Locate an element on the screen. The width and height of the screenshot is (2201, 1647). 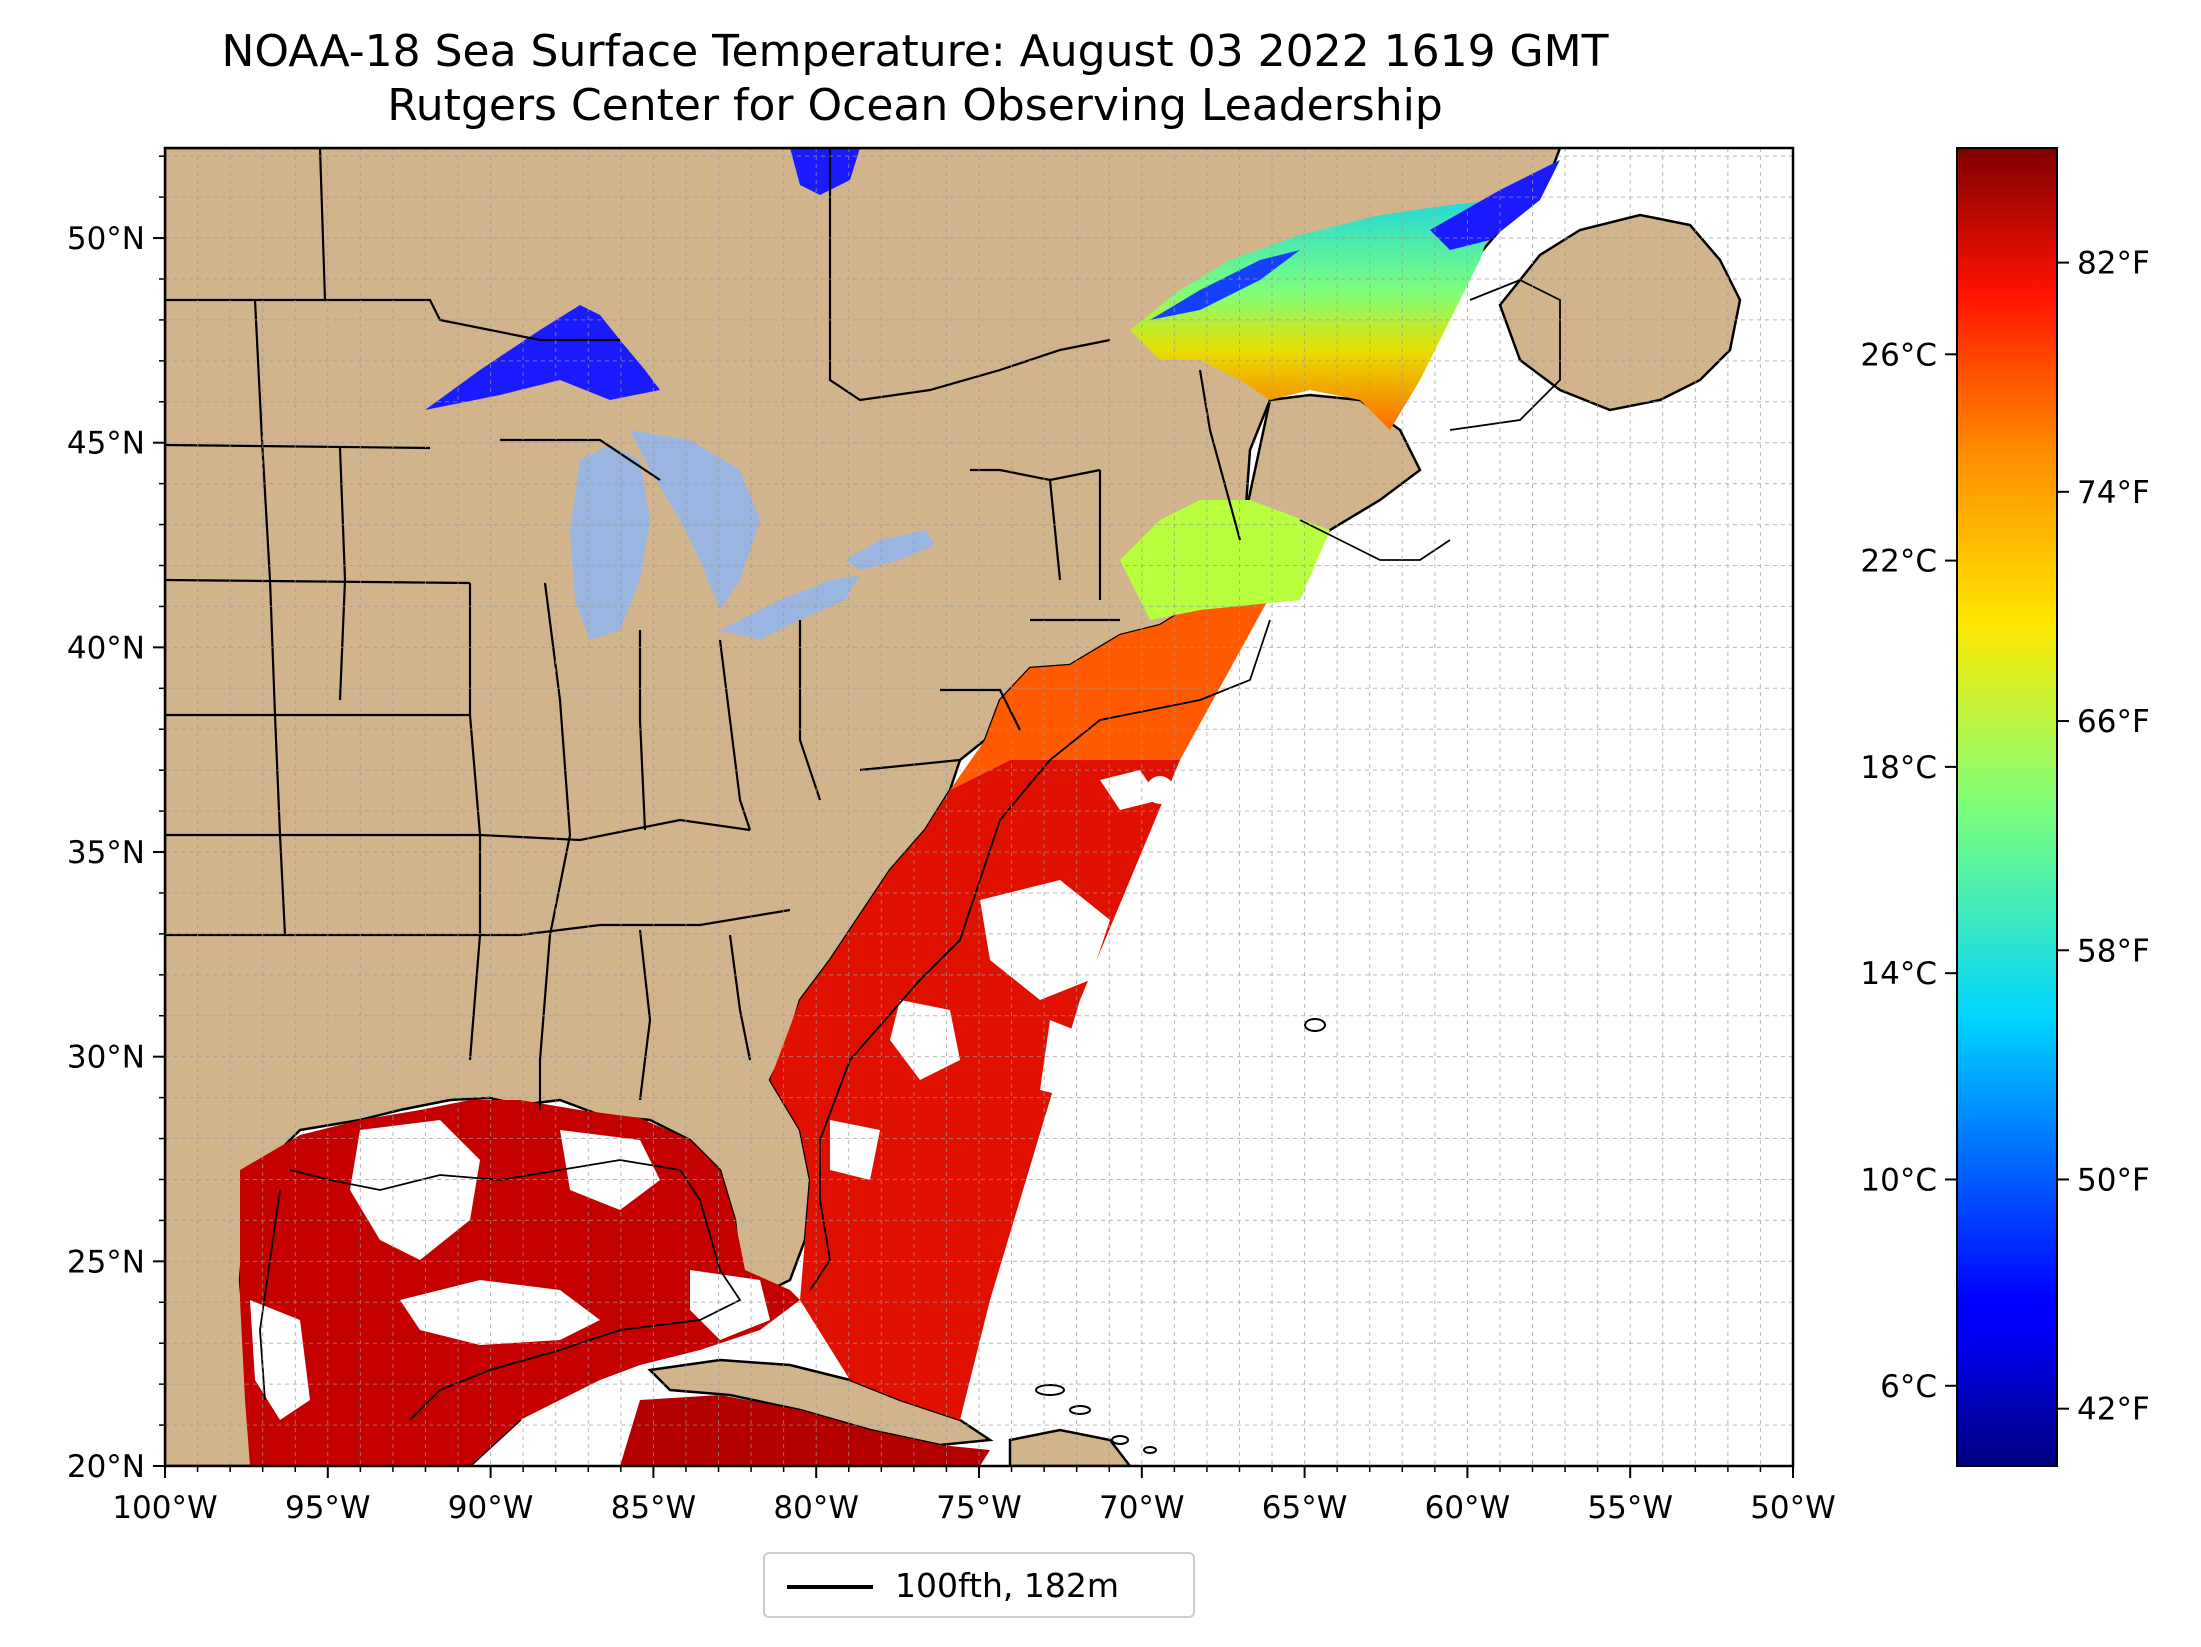
x-tick-label: 100°W is located at coordinates (164, 1508).